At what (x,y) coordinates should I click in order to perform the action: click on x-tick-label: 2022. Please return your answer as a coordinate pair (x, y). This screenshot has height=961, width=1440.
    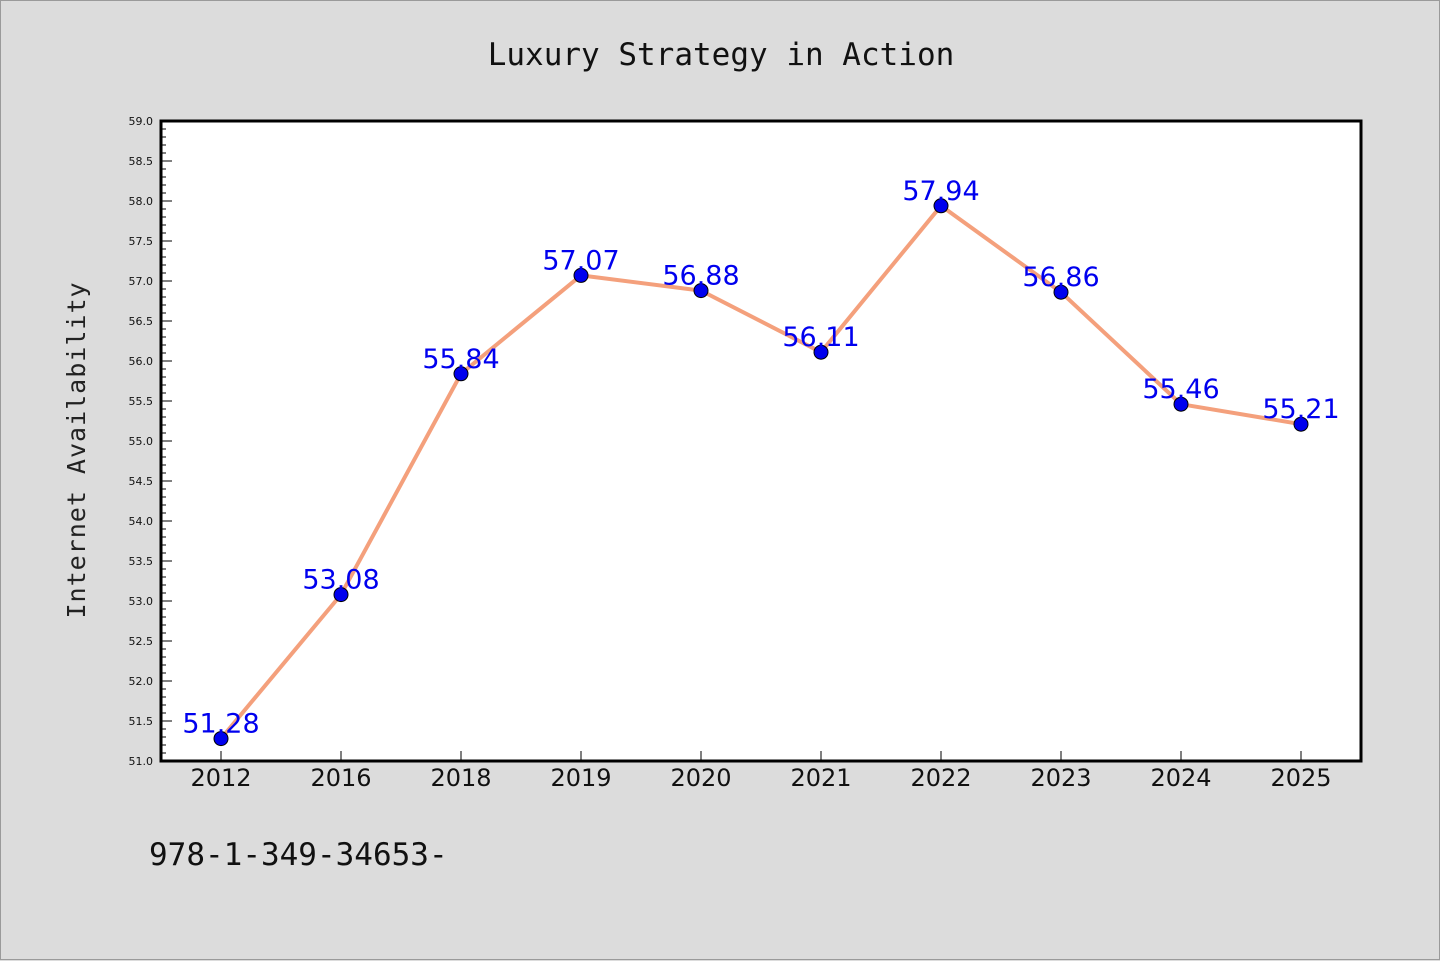
    Looking at the image, I should click on (940, 778).